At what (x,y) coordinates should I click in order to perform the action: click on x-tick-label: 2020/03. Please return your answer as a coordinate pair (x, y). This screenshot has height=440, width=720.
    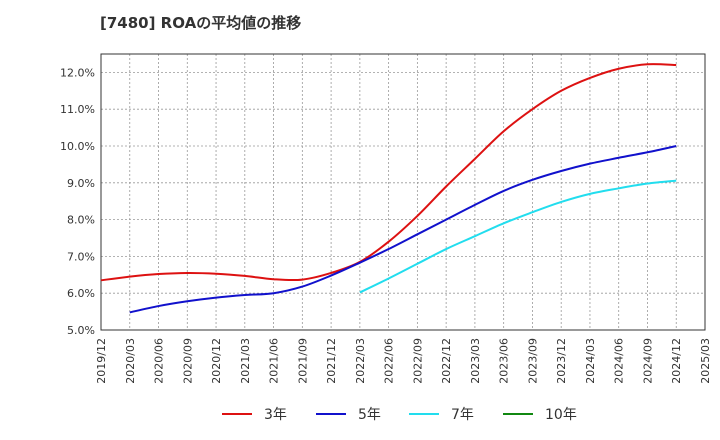
    Looking at the image, I should click on (130, 361).